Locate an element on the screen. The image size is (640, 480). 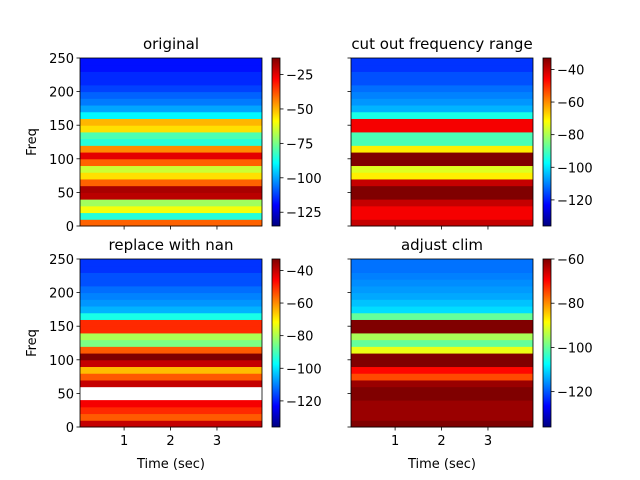
colorbar-tick-label: −120 is located at coordinates (575, 201).